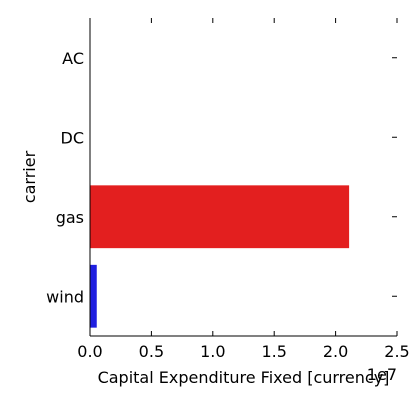 The image size is (415, 404). I want to click on y-tick-label-wind: wind, so click(65, 296).